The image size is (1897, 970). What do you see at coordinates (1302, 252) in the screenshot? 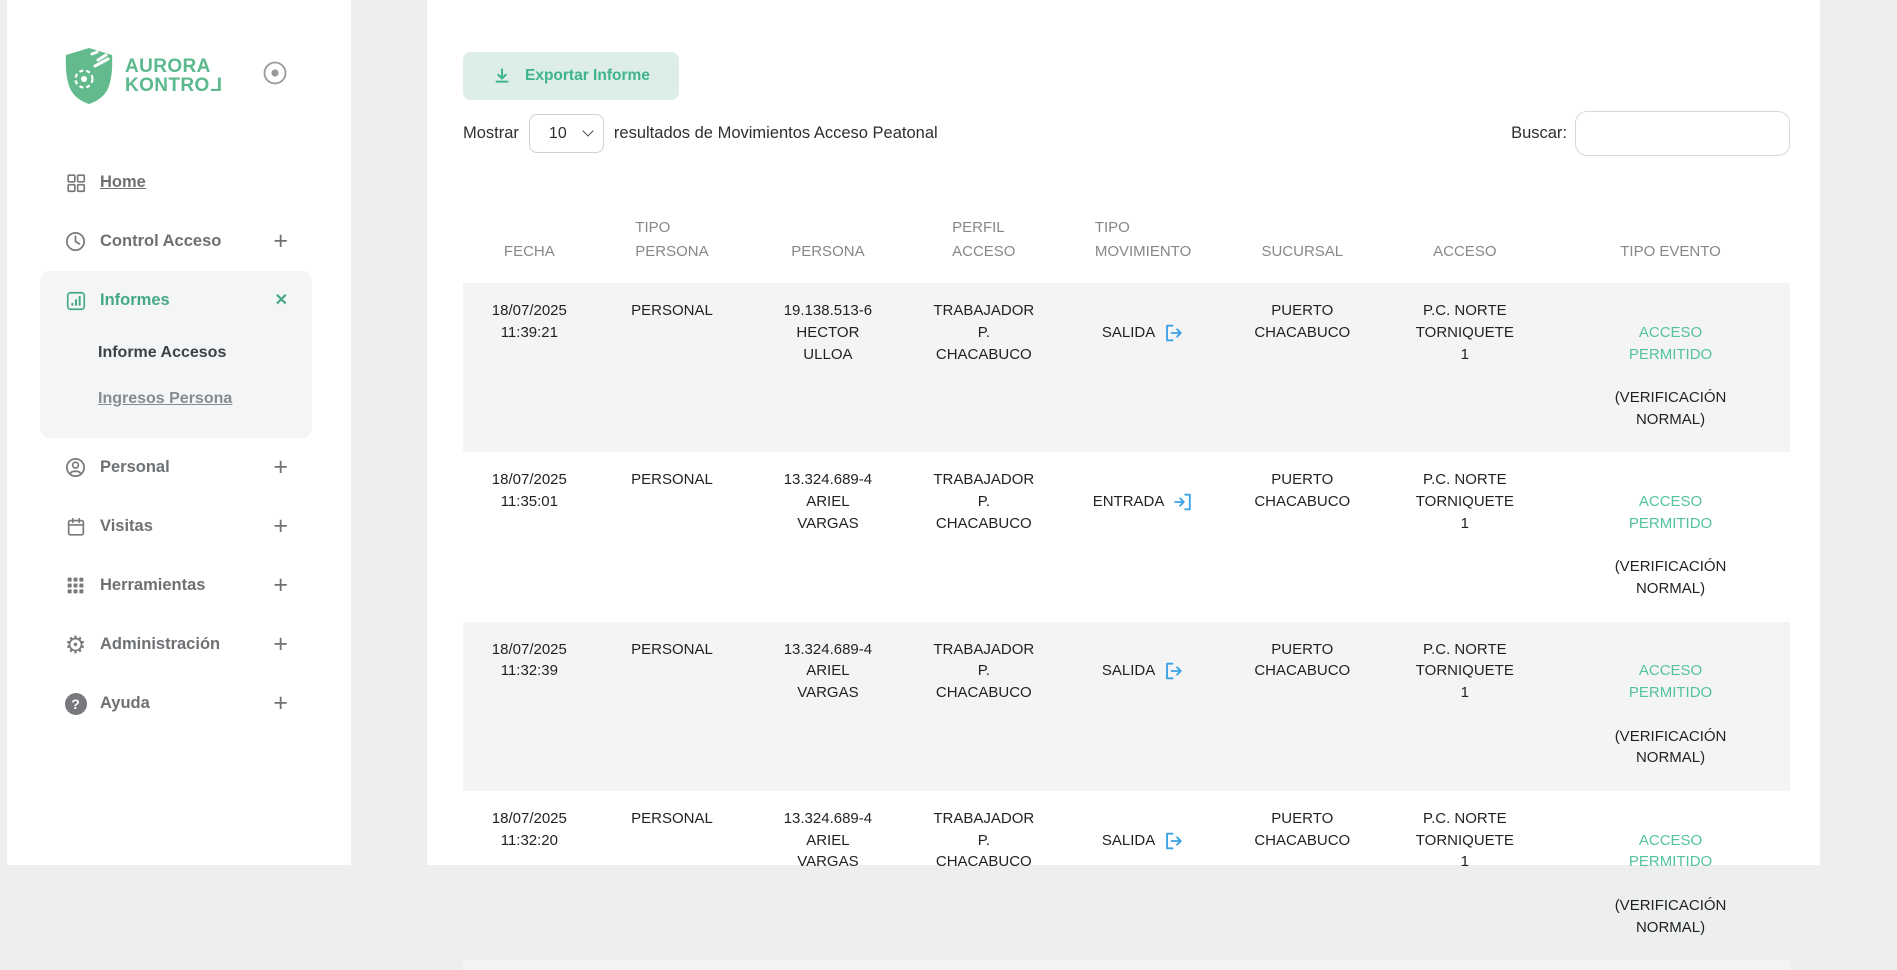
I see `column-header: SUCURSAL` at bounding box center [1302, 252].